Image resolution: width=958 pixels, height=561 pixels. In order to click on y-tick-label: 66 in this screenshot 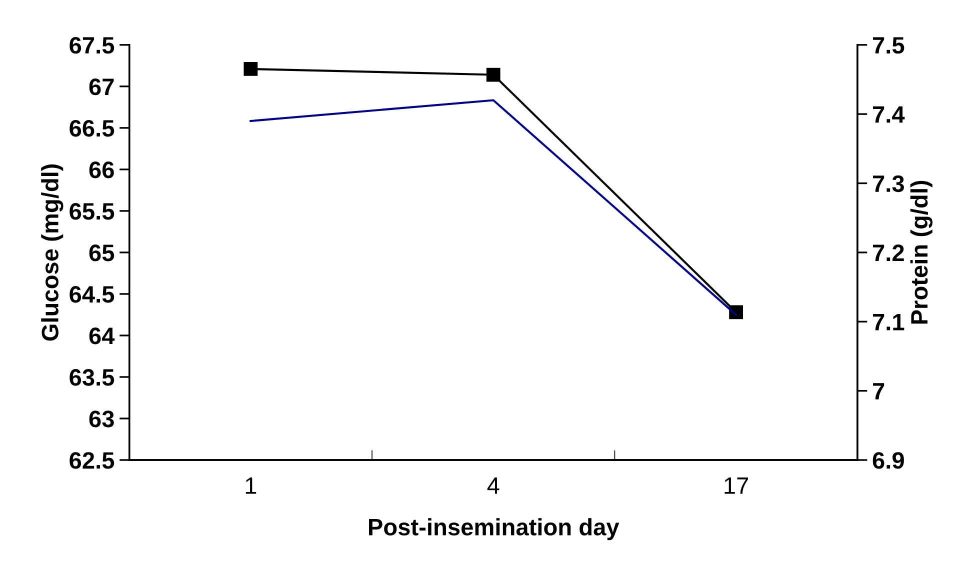, I will do `click(101, 169)`.